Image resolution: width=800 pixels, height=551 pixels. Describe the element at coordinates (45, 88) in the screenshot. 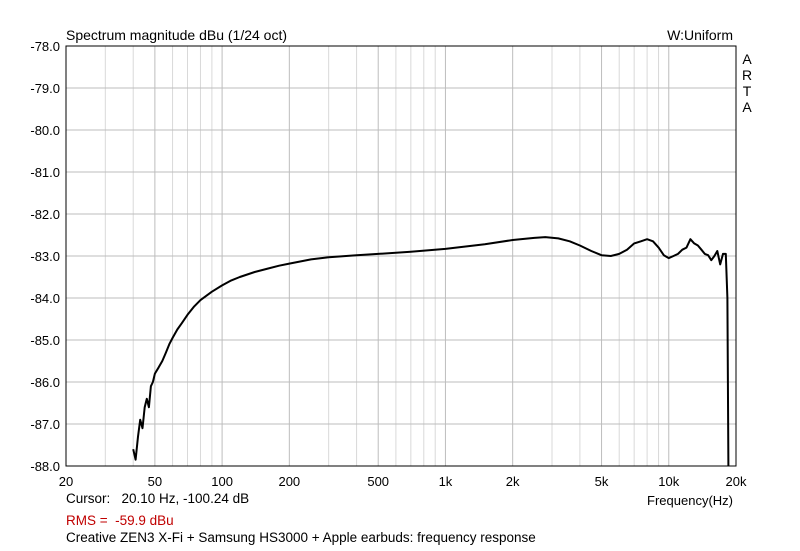

I see `y-tick-label: -79.0` at that location.